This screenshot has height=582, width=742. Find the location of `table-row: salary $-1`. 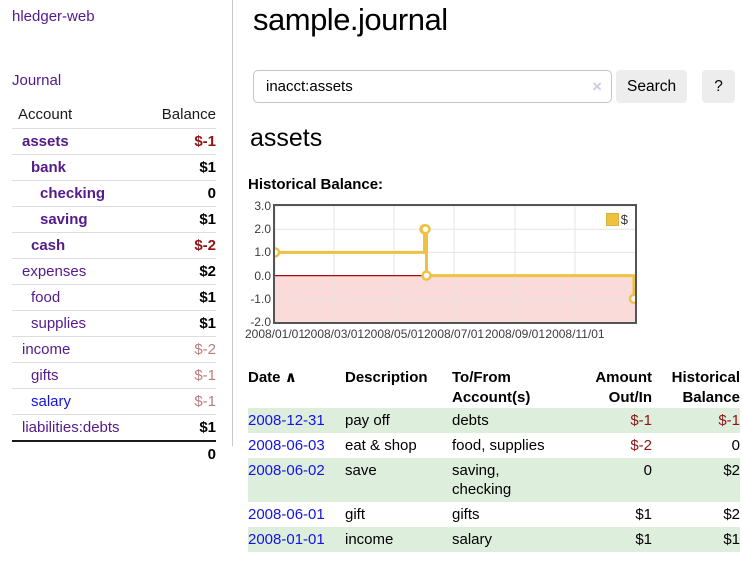

table-row: salary $-1 is located at coordinates (114, 401).